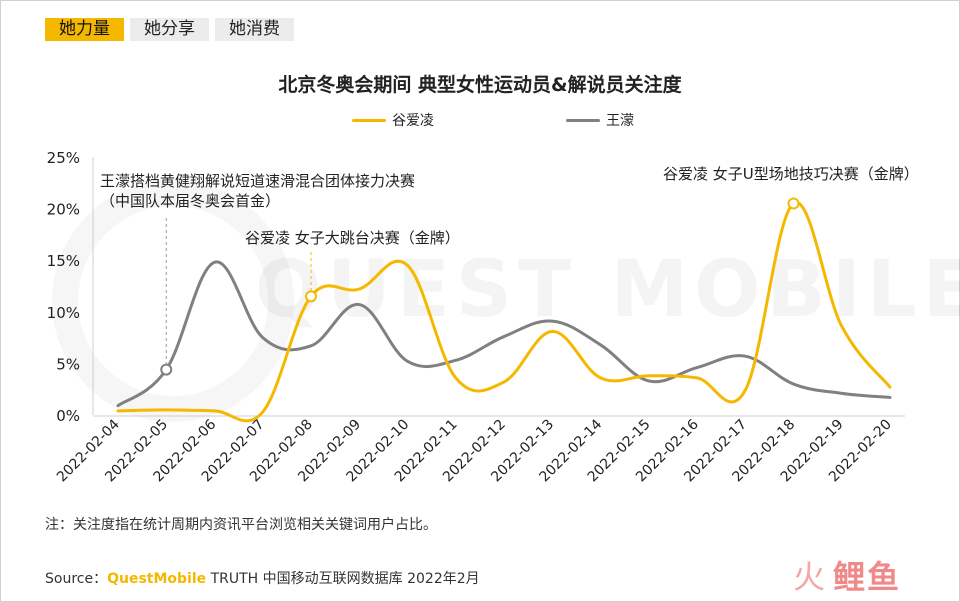  Describe the element at coordinates (63, 313) in the screenshot. I see `y-tick-label: 10%` at that location.